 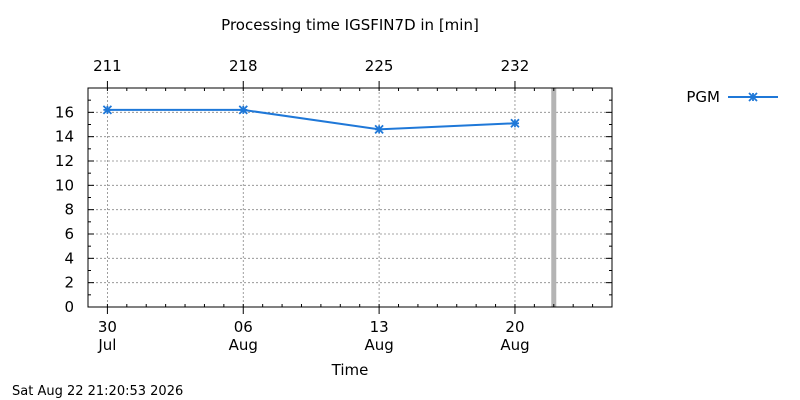 What do you see at coordinates (243, 327) in the screenshot?
I see `x-tick-label-day: 06` at bounding box center [243, 327].